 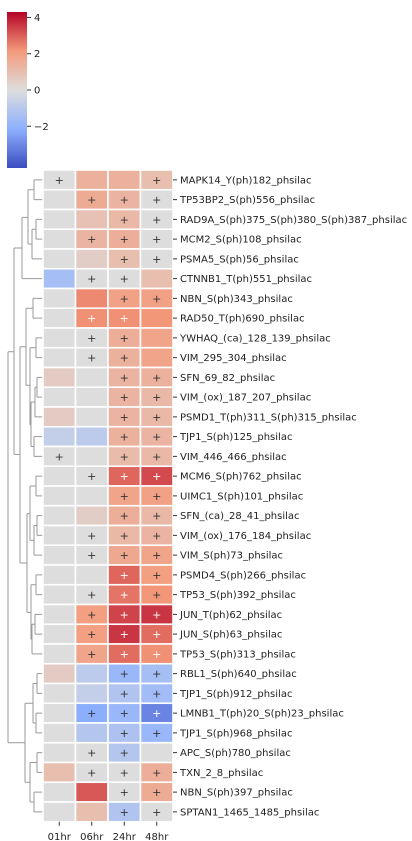 I want to click on row-label: PSMA5_S(ph)56_phsilac, so click(x=239, y=259).